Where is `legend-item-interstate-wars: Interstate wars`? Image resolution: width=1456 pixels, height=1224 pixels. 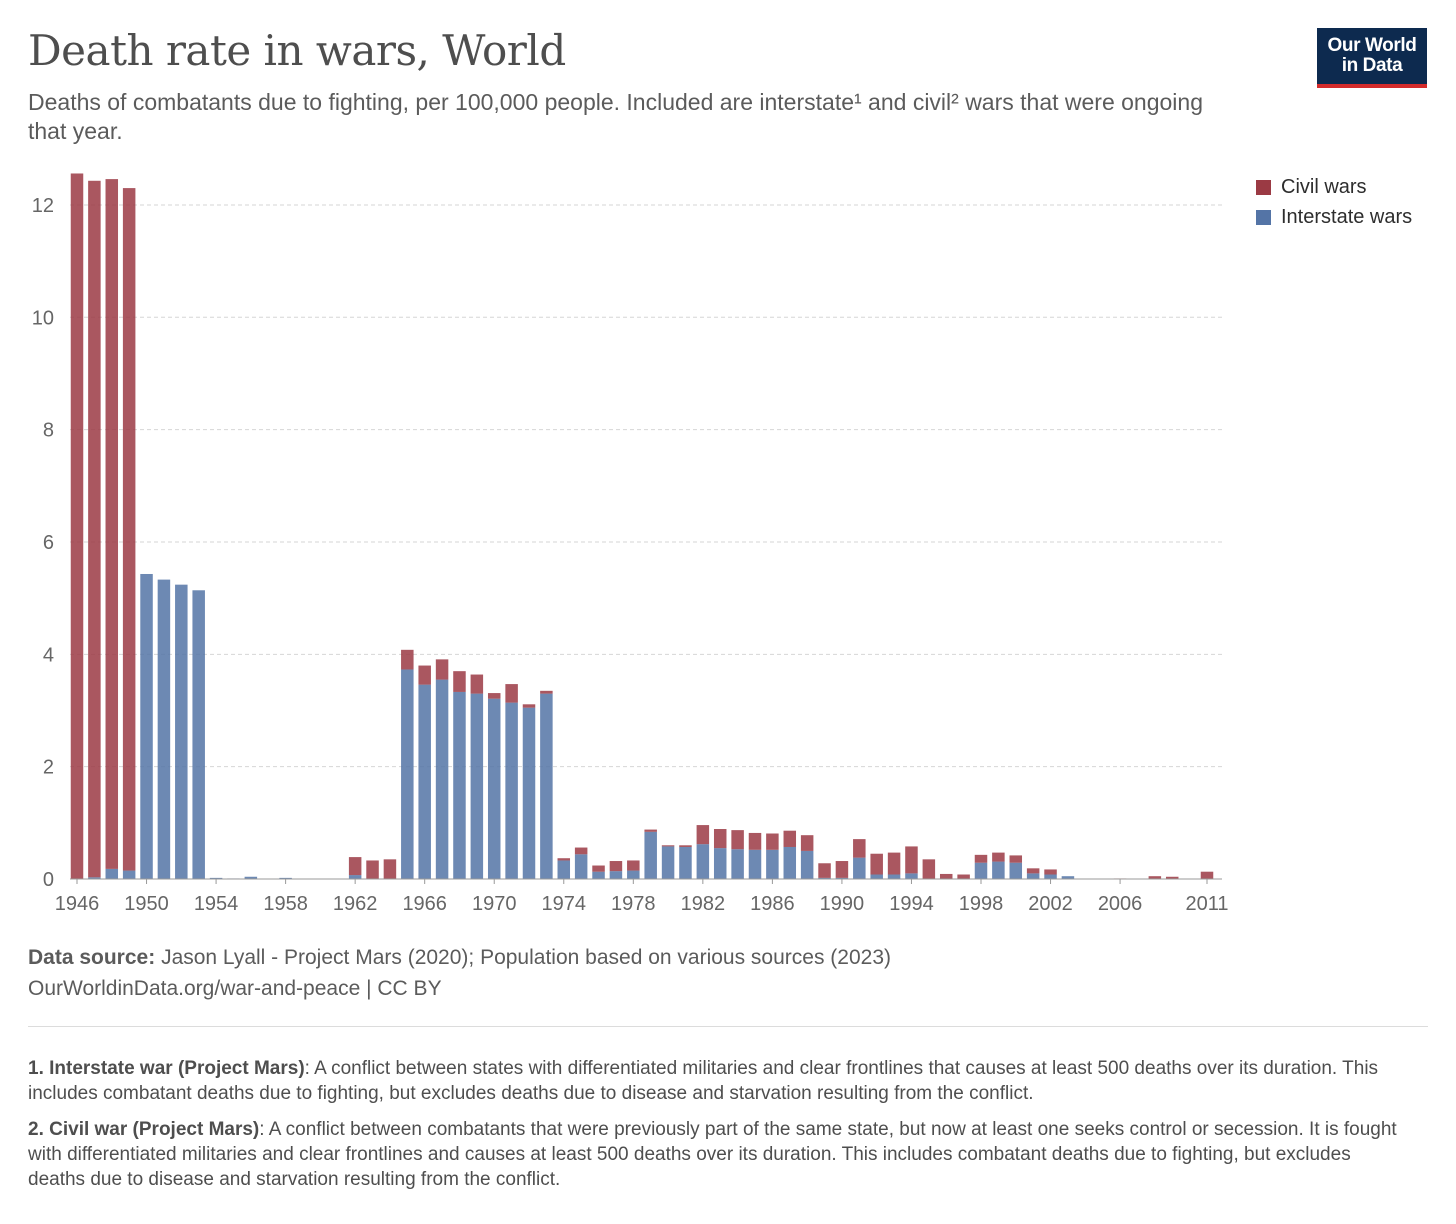
legend-item-interstate-wars: Interstate wars is located at coordinates (1334, 217).